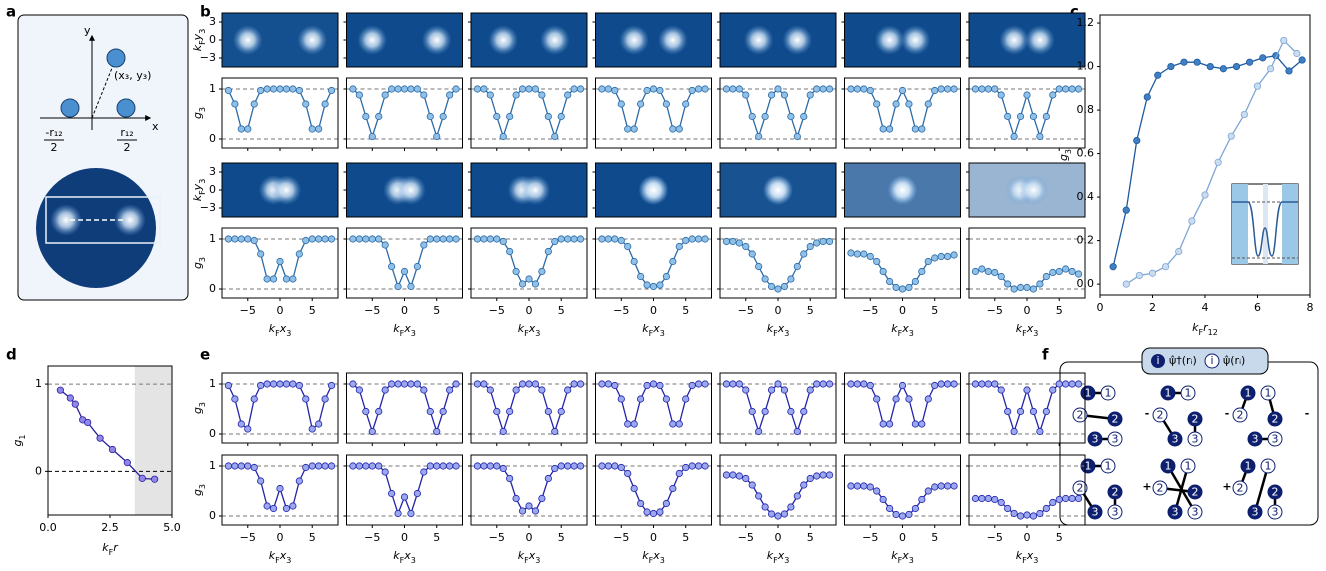 The width and height of the screenshot is (1326, 571). Describe the element at coordinates (902, 404) in the screenshot. I see `fit-line` at that location.